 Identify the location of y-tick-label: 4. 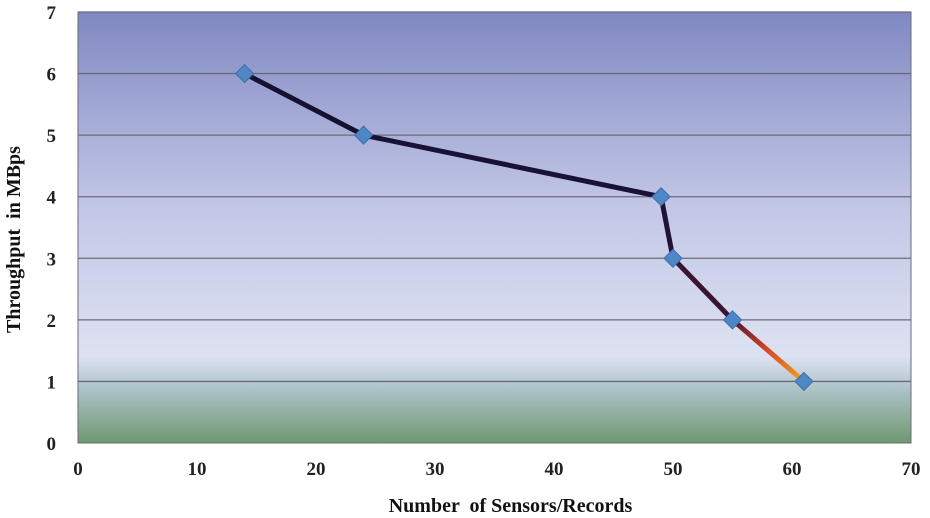
(52, 198).